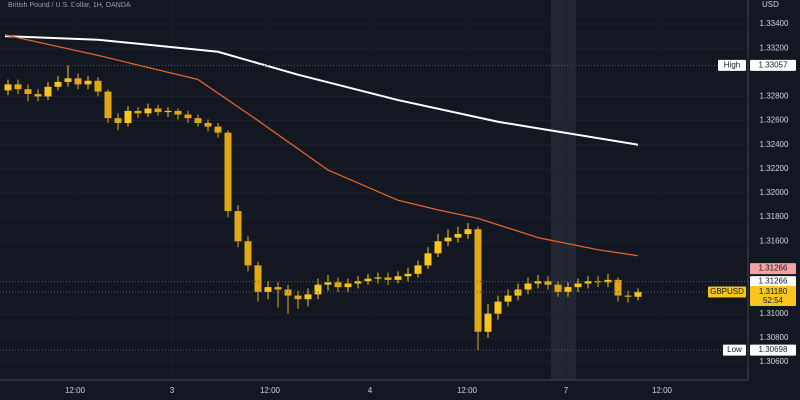 The height and width of the screenshot is (400, 800). I want to click on x-tick-label: 3, so click(172, 390).